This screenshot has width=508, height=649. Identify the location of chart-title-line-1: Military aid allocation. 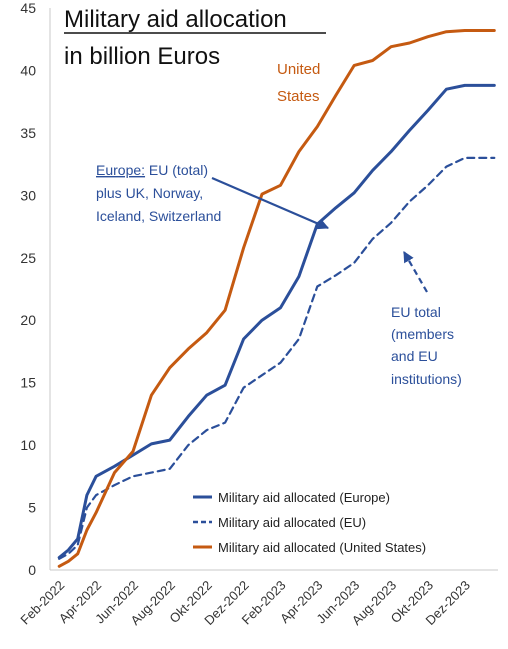
(175, 19).